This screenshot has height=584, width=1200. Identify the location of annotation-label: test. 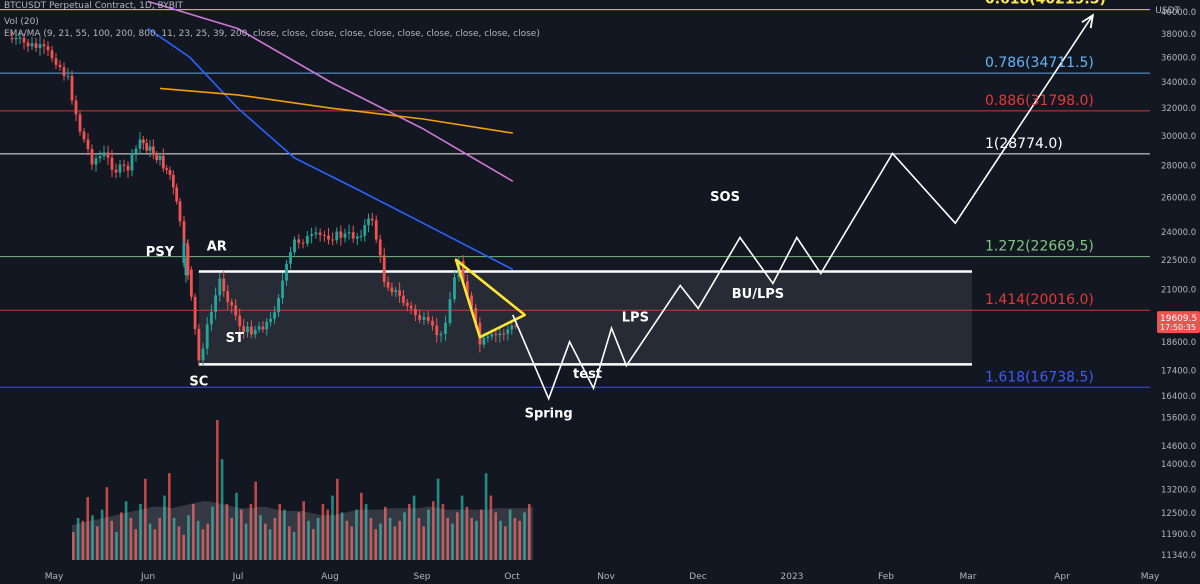
(587, 374).